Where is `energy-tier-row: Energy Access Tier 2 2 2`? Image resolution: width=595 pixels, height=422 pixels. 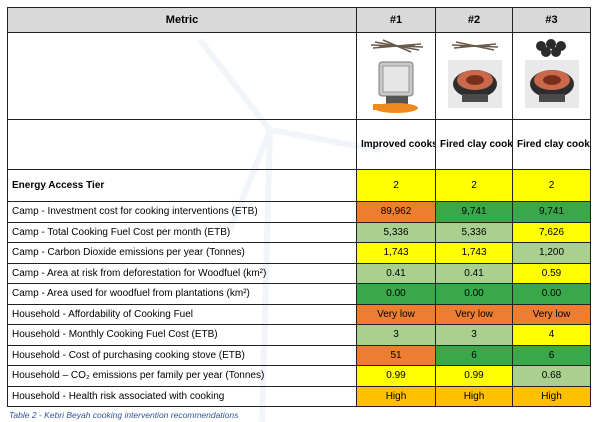
energy-tier-row: Energy Access Tier 2 2 2 is located at coordinates (299, 185).